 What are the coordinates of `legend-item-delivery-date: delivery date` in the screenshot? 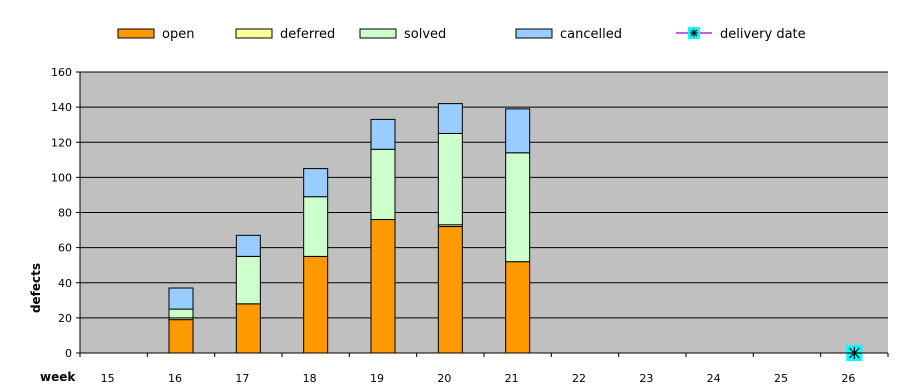 It's located at (741, 34).